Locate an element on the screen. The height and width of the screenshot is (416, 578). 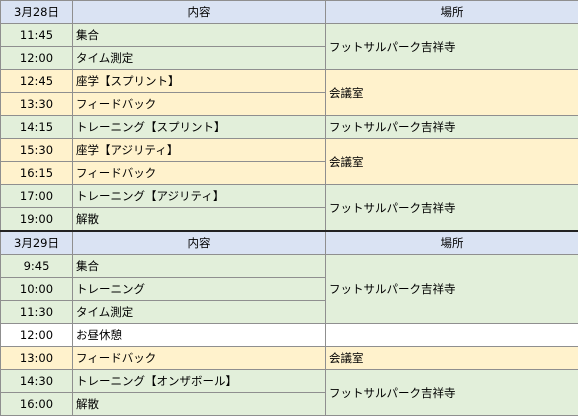
content-cell: トレーニング【スプリント】 is located at coordinates (199, 127).